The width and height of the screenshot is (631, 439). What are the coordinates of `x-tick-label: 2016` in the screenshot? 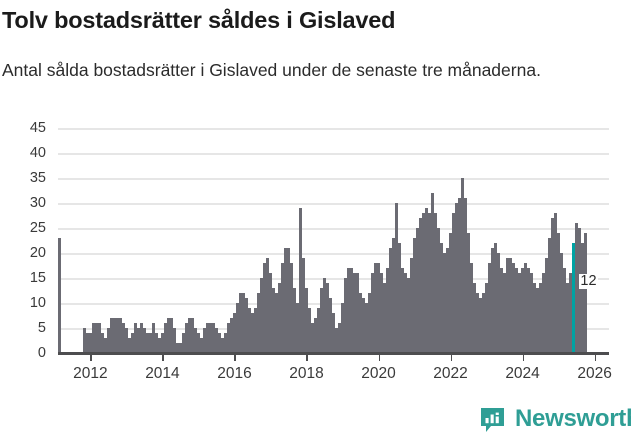 It's located at (234, 373).